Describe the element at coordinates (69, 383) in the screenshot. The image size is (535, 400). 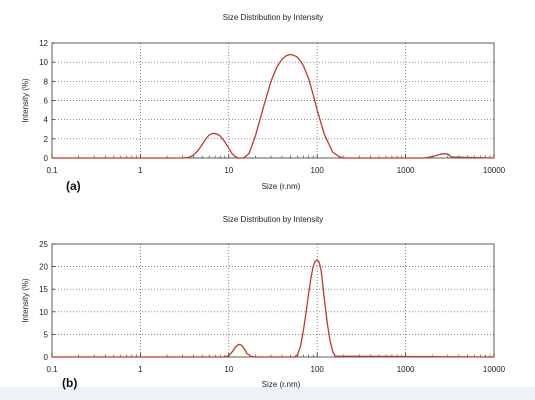
I see `panel-label: (b)` at that location.